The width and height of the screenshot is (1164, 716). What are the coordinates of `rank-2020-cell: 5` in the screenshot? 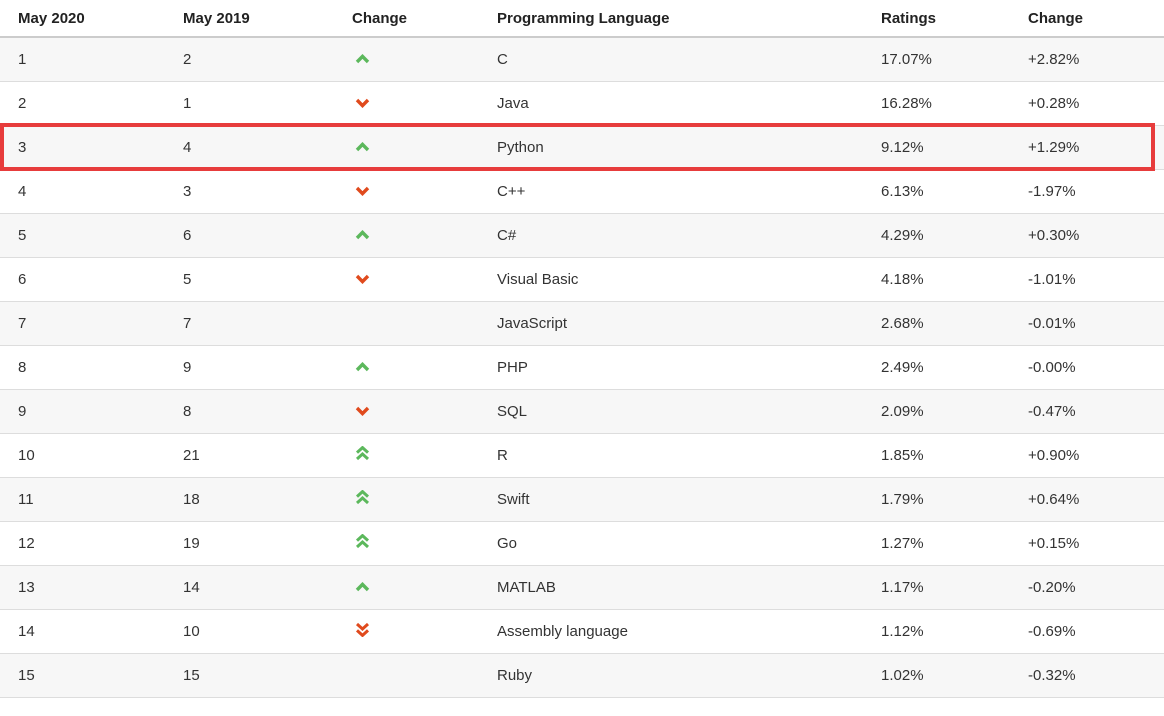 It's located at (22, 235).